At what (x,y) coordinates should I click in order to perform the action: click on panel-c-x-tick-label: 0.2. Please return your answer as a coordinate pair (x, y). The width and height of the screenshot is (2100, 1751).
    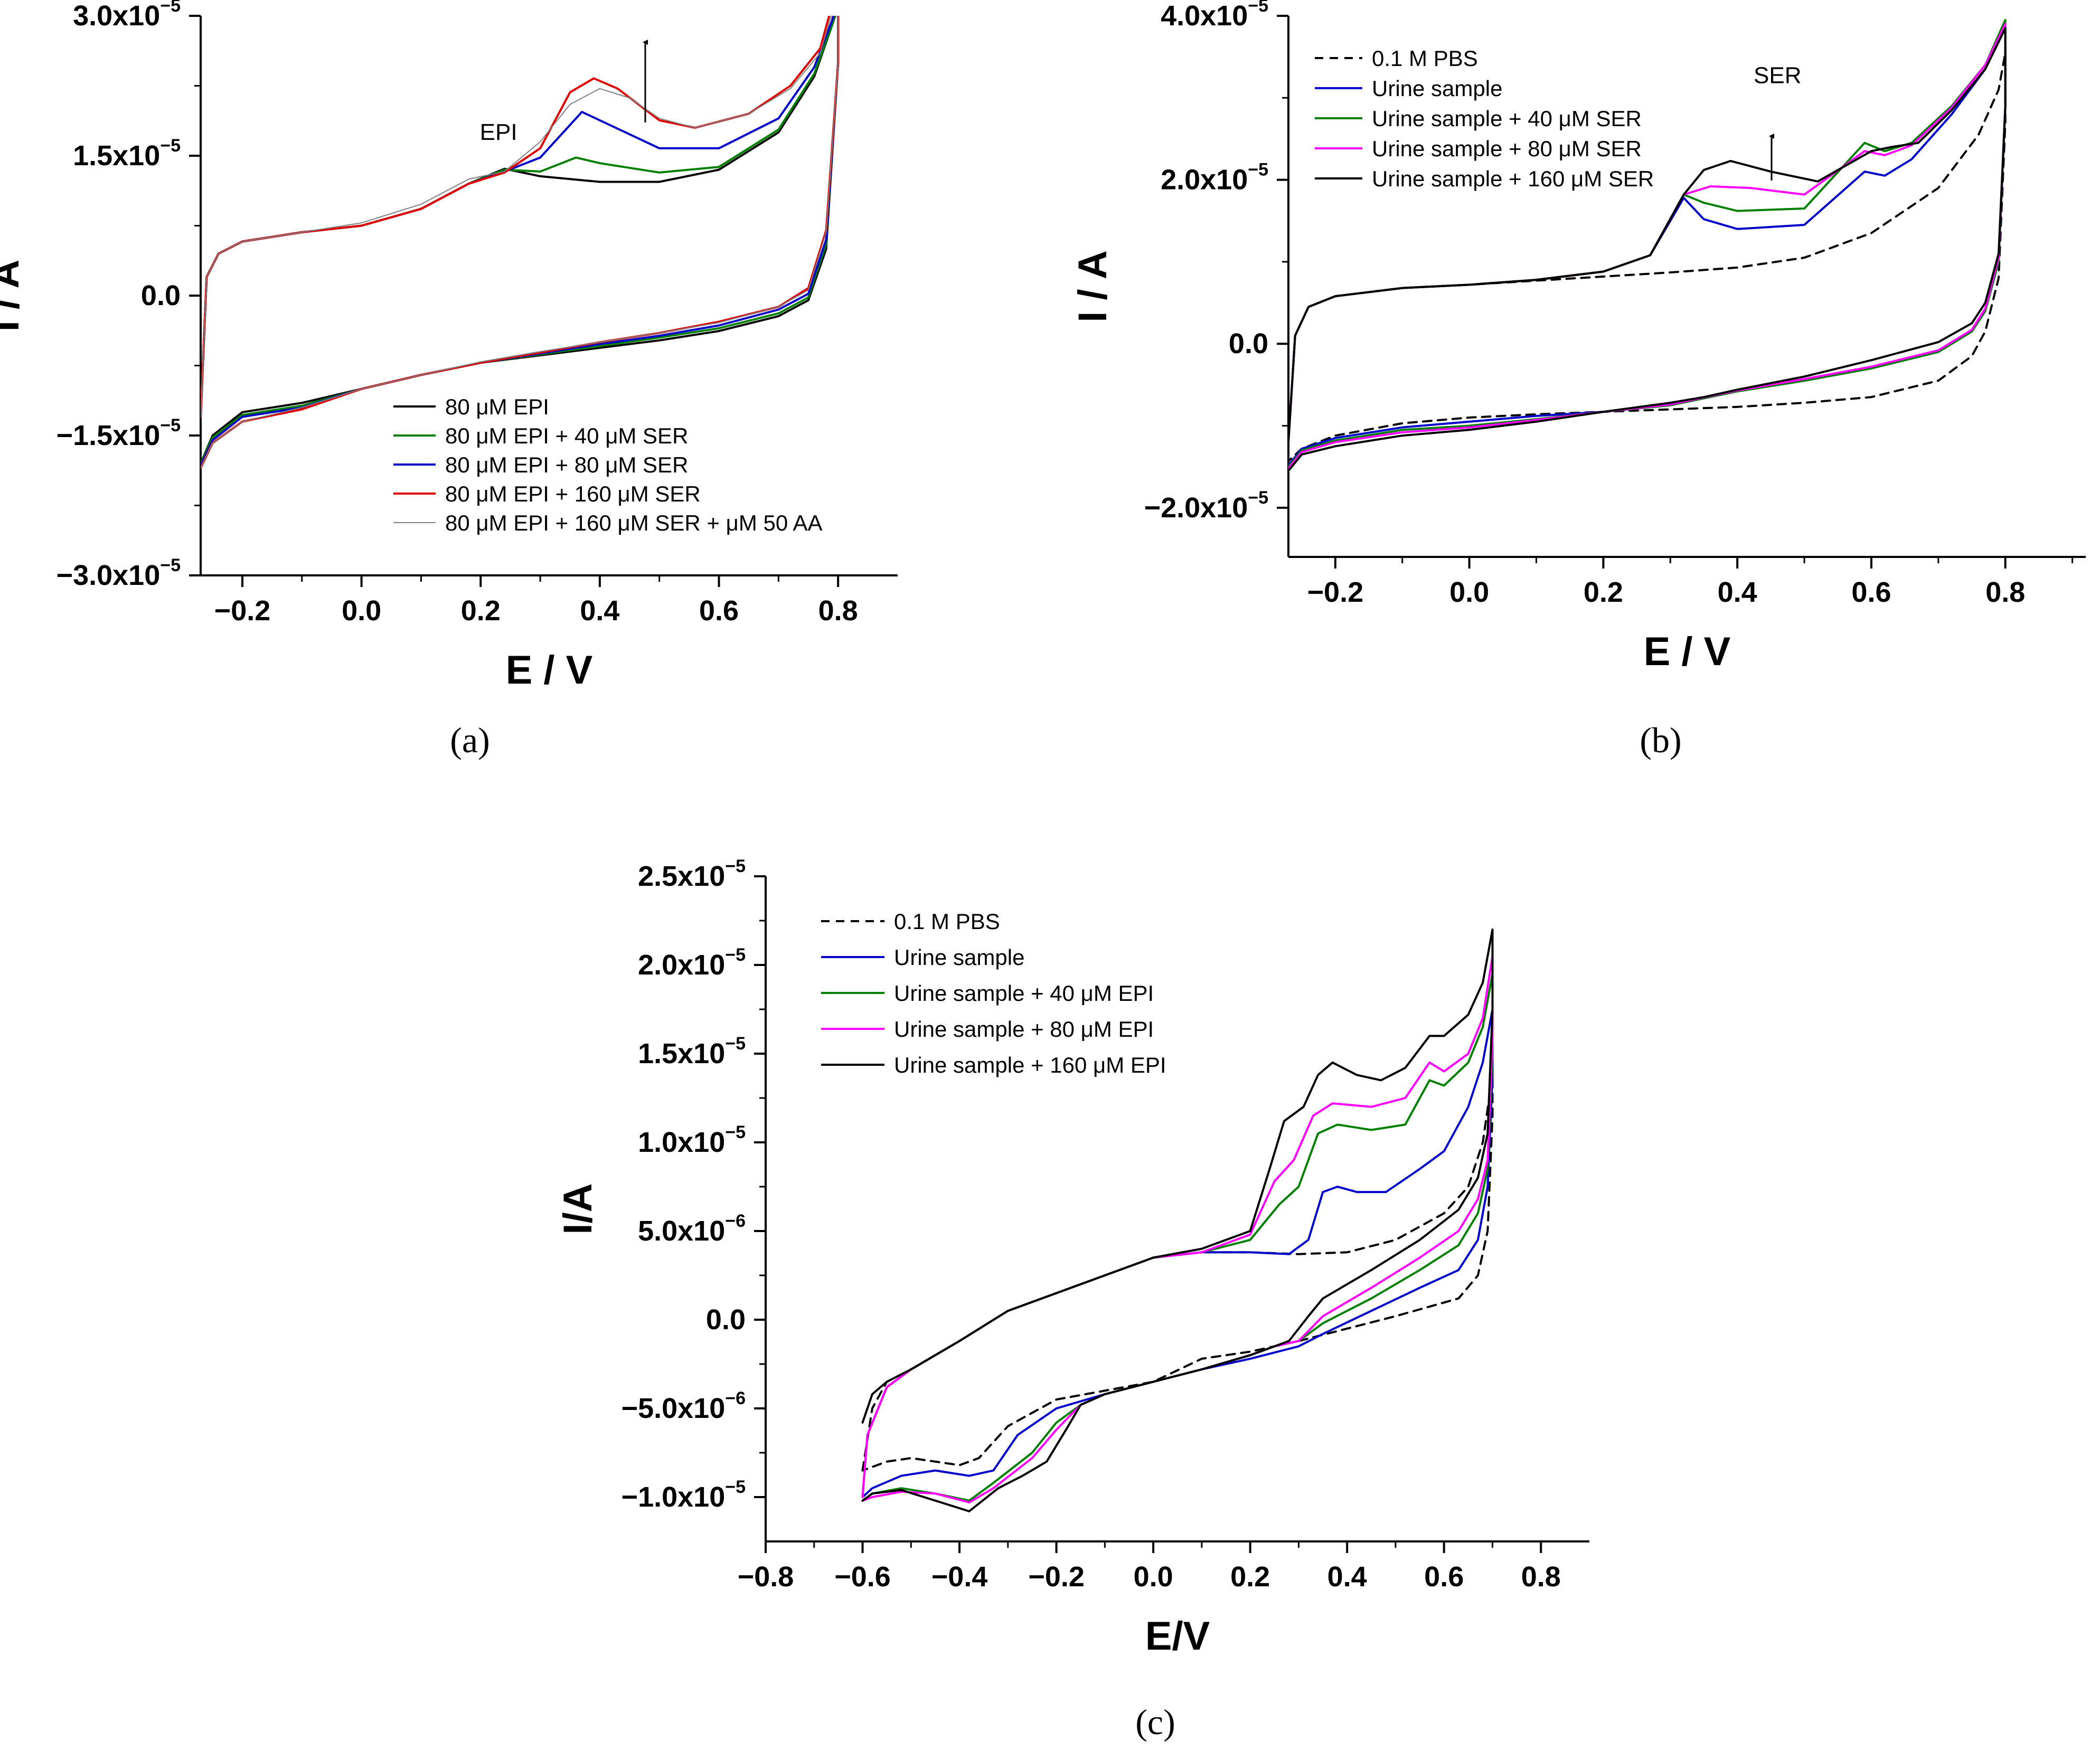
    Looking at the image, I should click on (1250, 1577).